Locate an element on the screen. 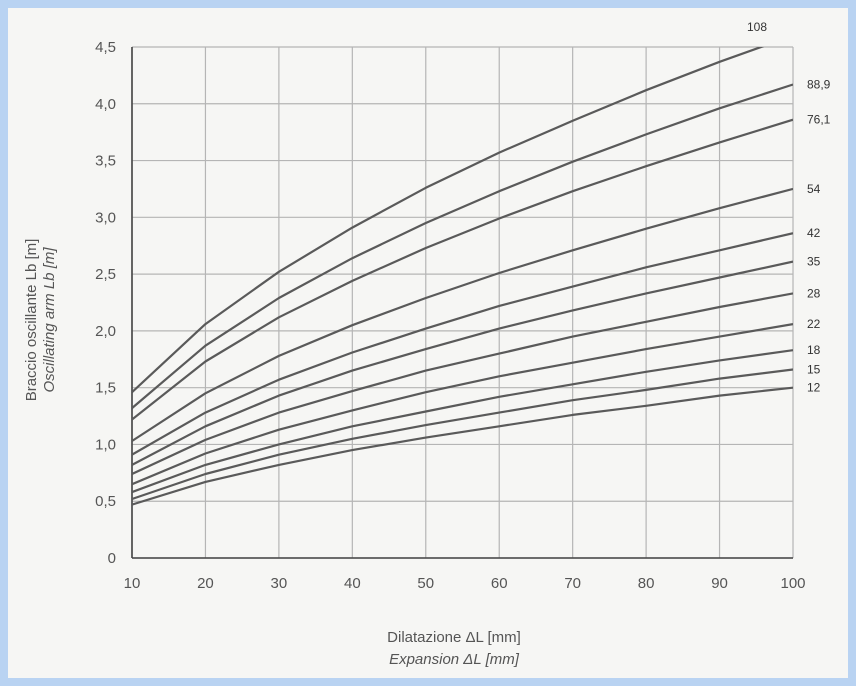 The height and width of the screenshot is (686, 856). series-label: 18 is located at coordinates (814, 350).